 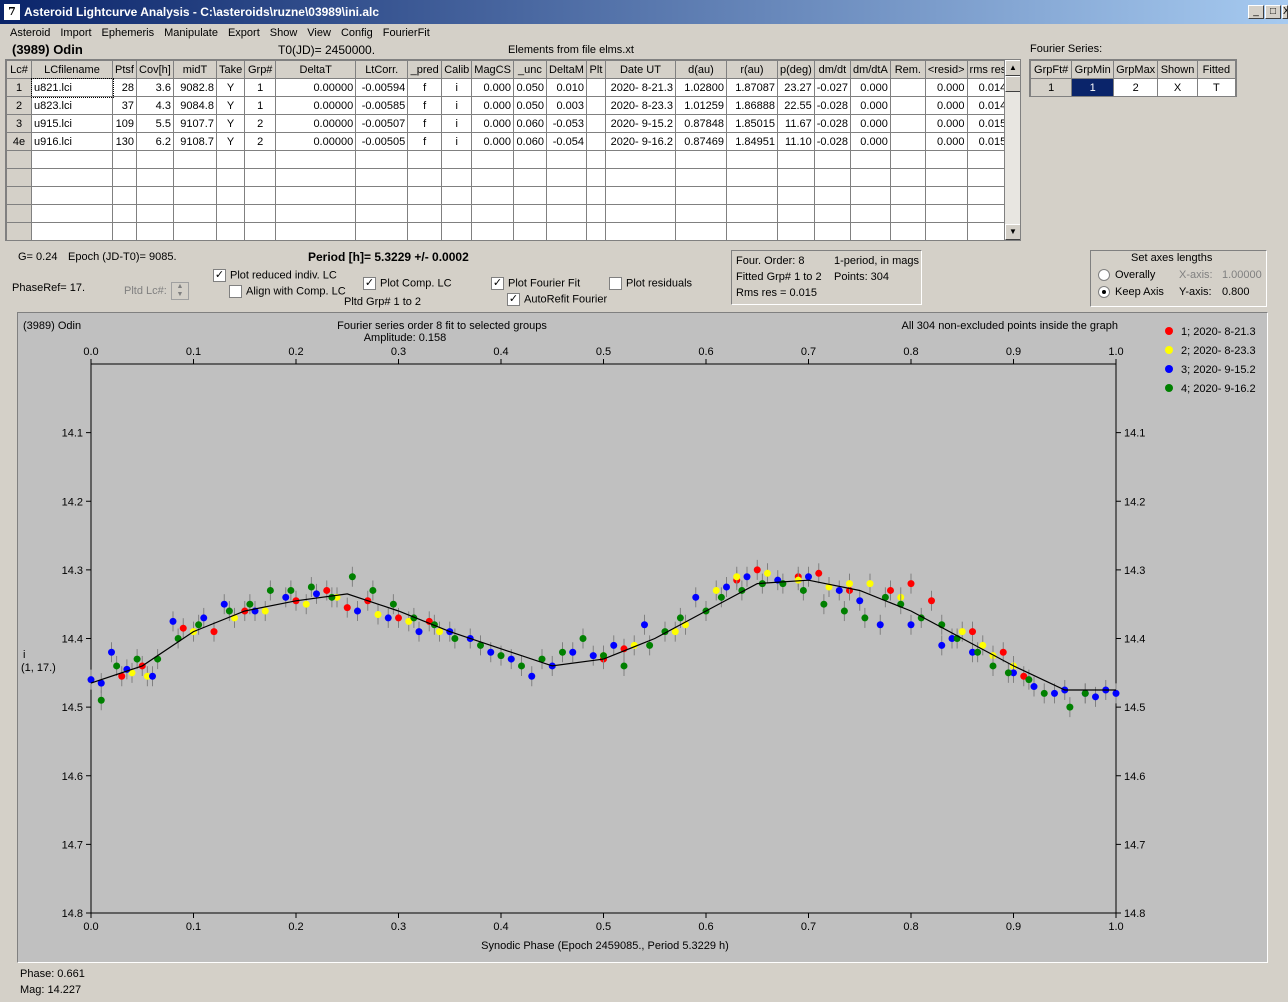 What do you see at coordinates (1012, 150) in the screenshot?
I see `lc-table-scrollbar: ▲ ▼` at bounding box center [1012, 150].